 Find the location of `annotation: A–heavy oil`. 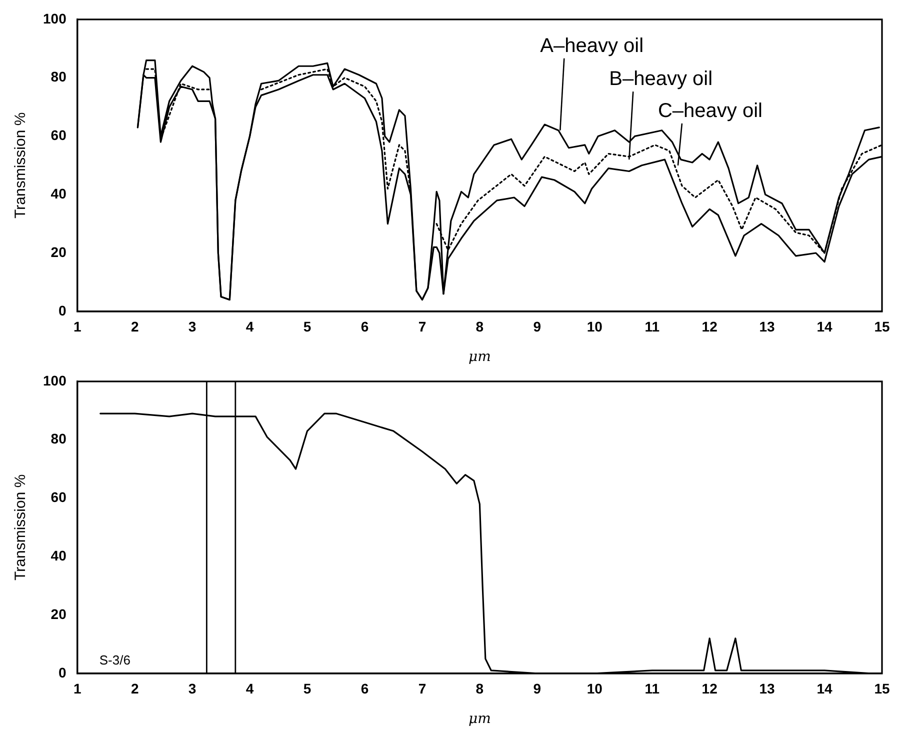

annotation: A–heavy oil is located at coordinates (592, 45).